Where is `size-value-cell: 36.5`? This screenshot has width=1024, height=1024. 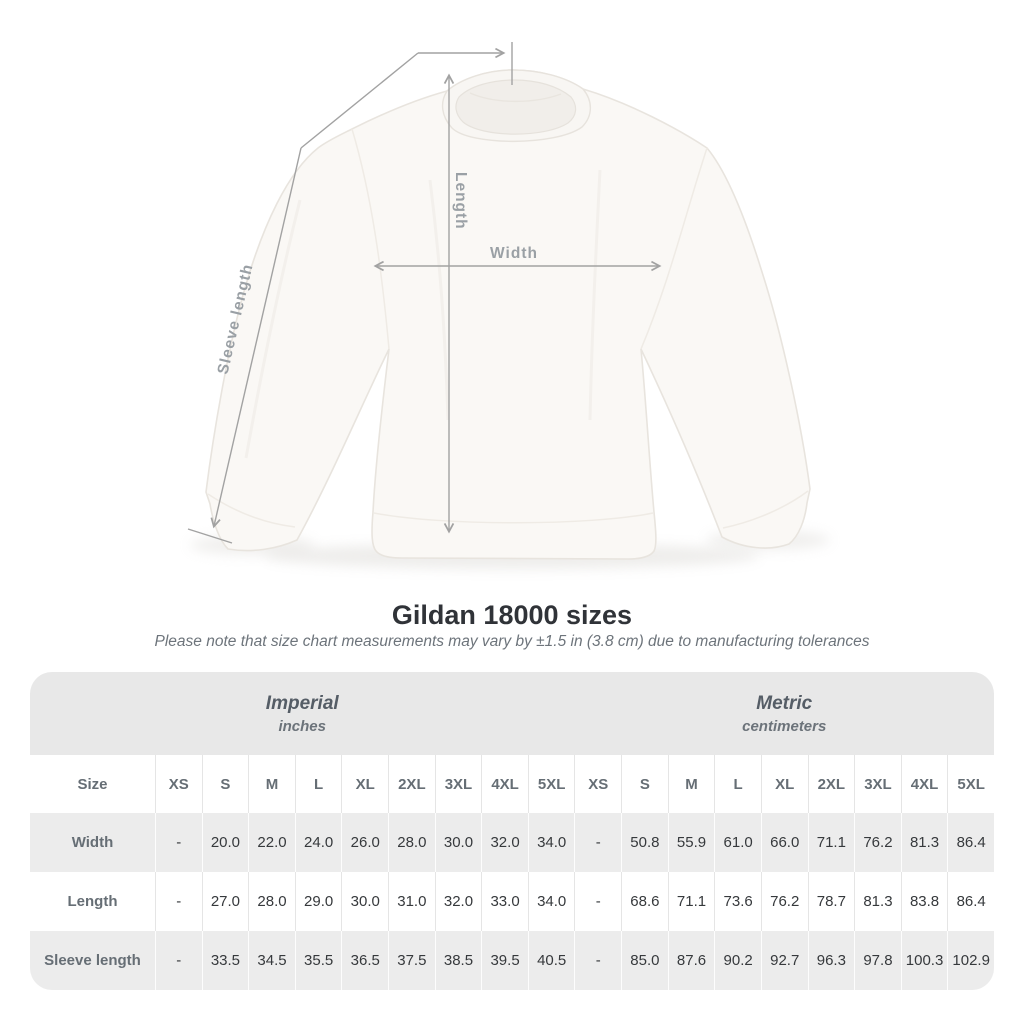
size-value-cell: 36.5 is located at coordinates (365, 960).